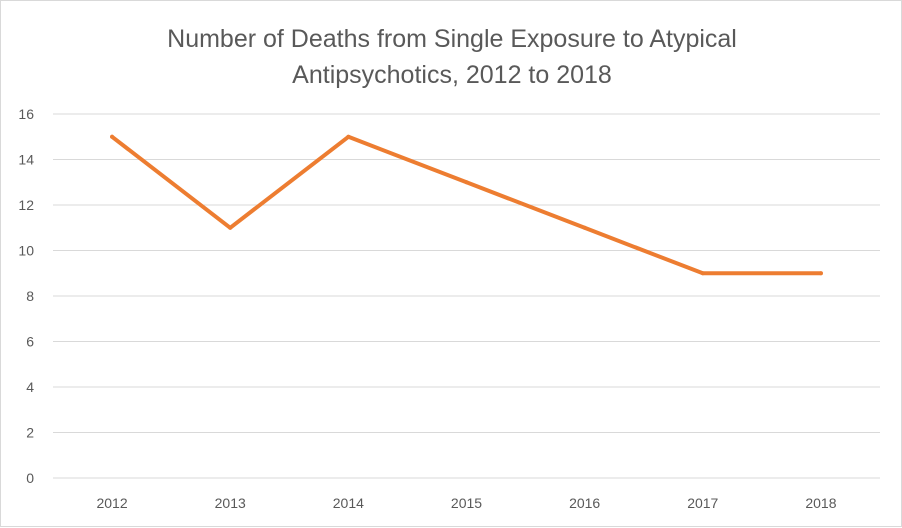  Describe the element at coordinates (30, 433) in the screenshot. I see `y-tick-label: 2` at that location.